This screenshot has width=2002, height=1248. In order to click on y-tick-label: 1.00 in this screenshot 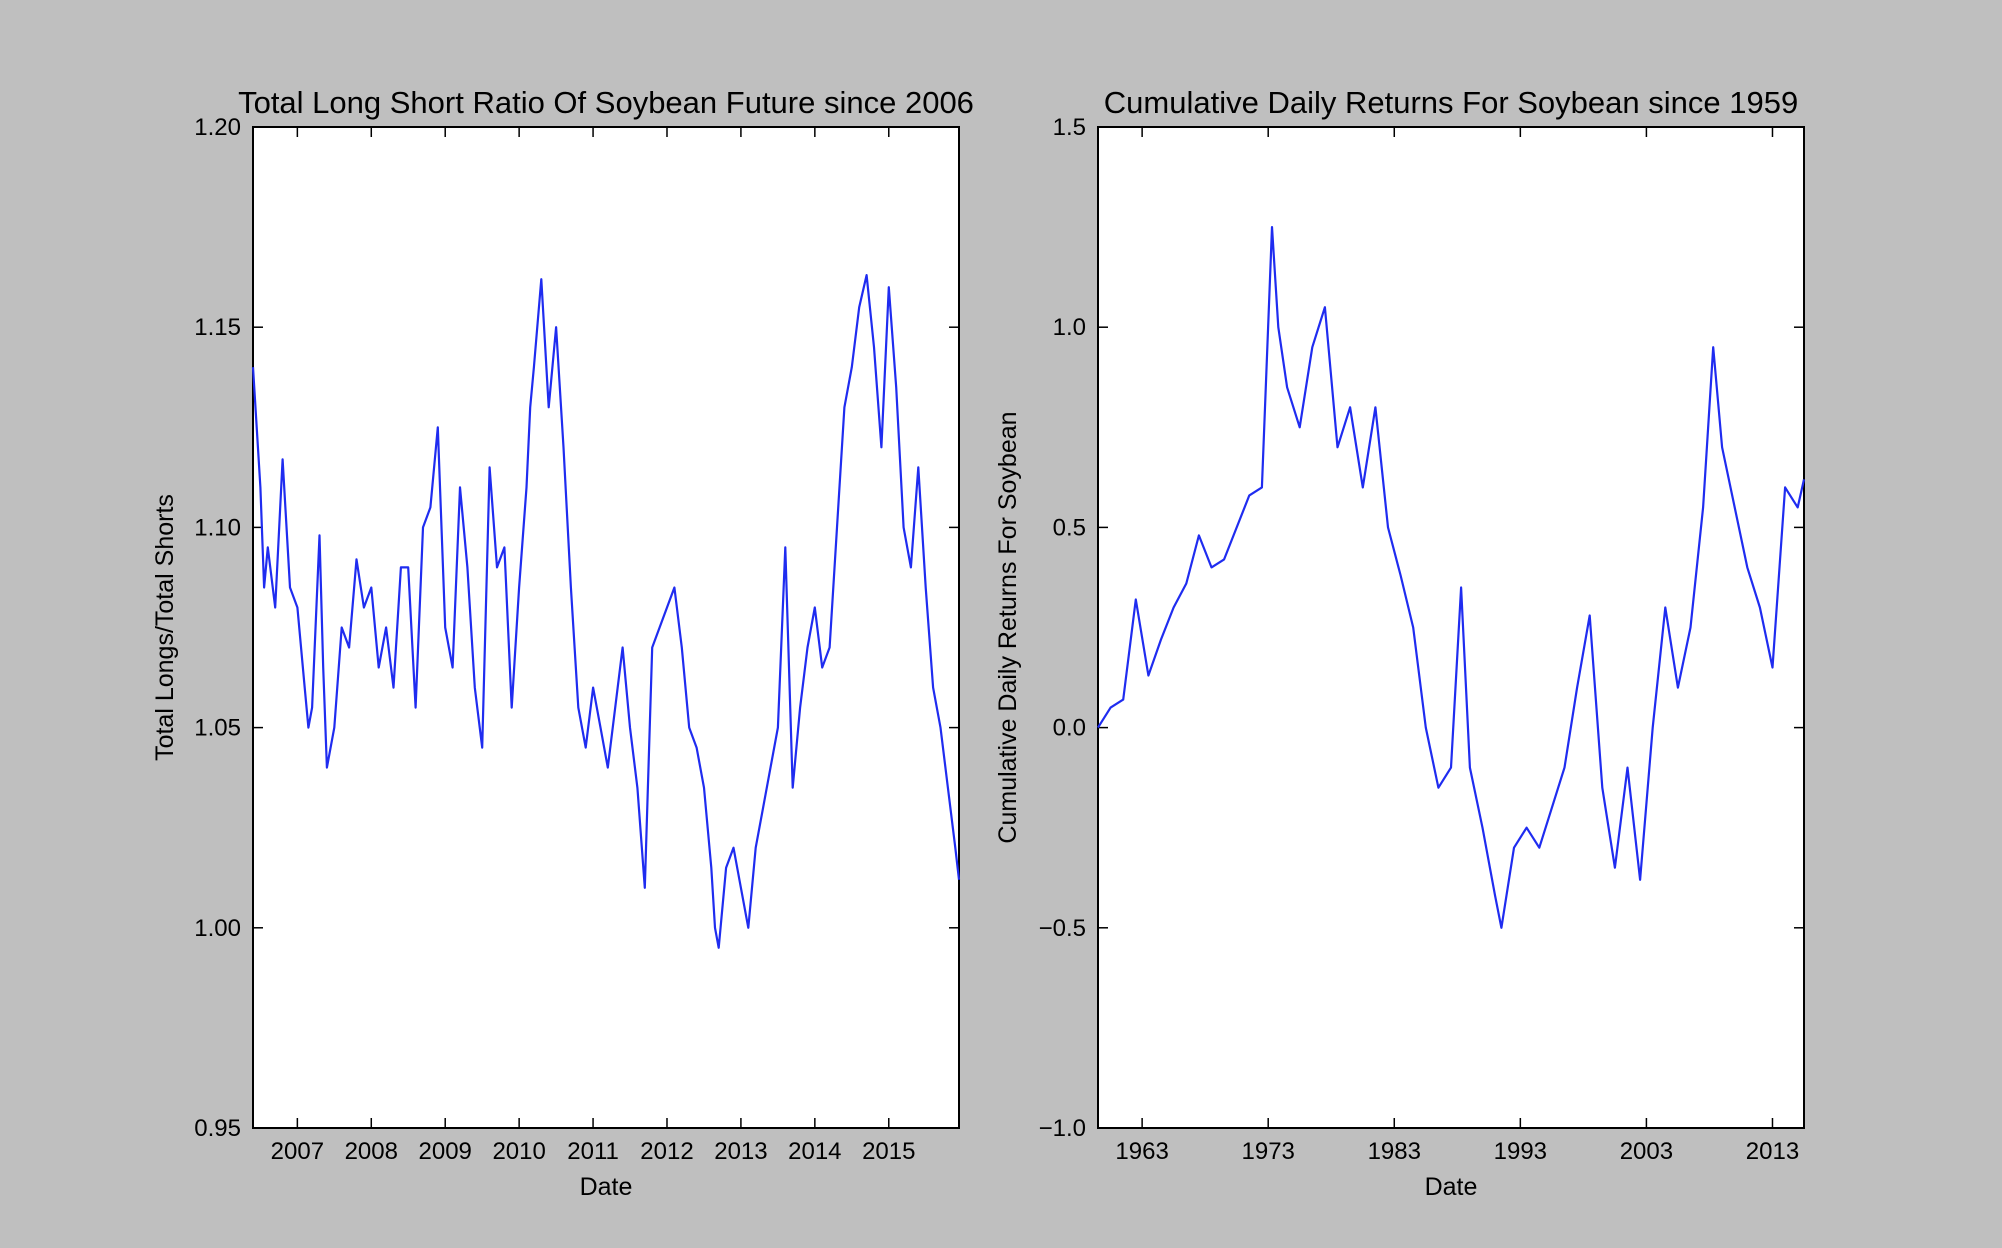, I will do `click(217, 928)`.